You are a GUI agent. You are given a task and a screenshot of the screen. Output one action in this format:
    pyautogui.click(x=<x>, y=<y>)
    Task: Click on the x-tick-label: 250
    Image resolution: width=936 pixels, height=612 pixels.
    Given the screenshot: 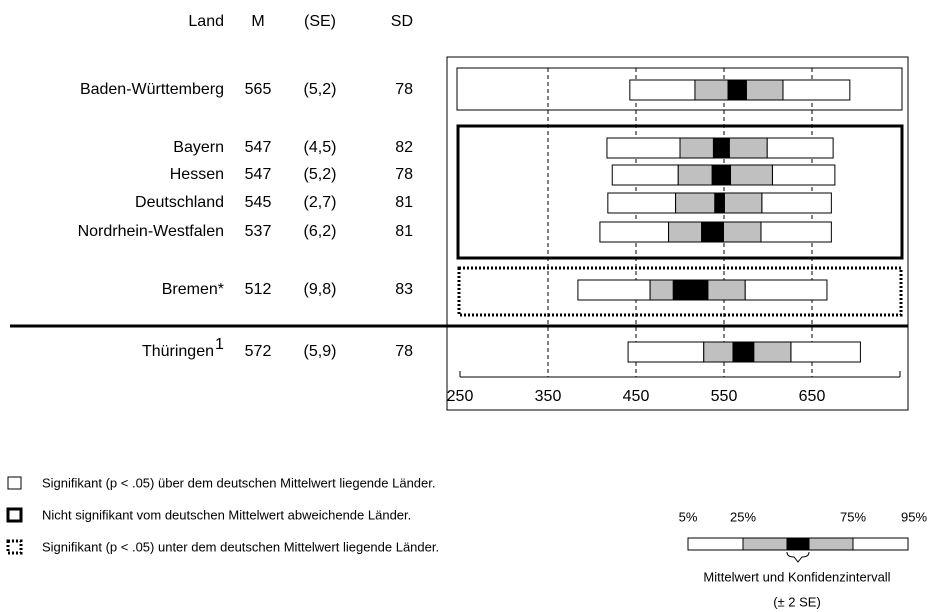 What is the action you would take?
    pyautogui.click(x=460, y=396)
    